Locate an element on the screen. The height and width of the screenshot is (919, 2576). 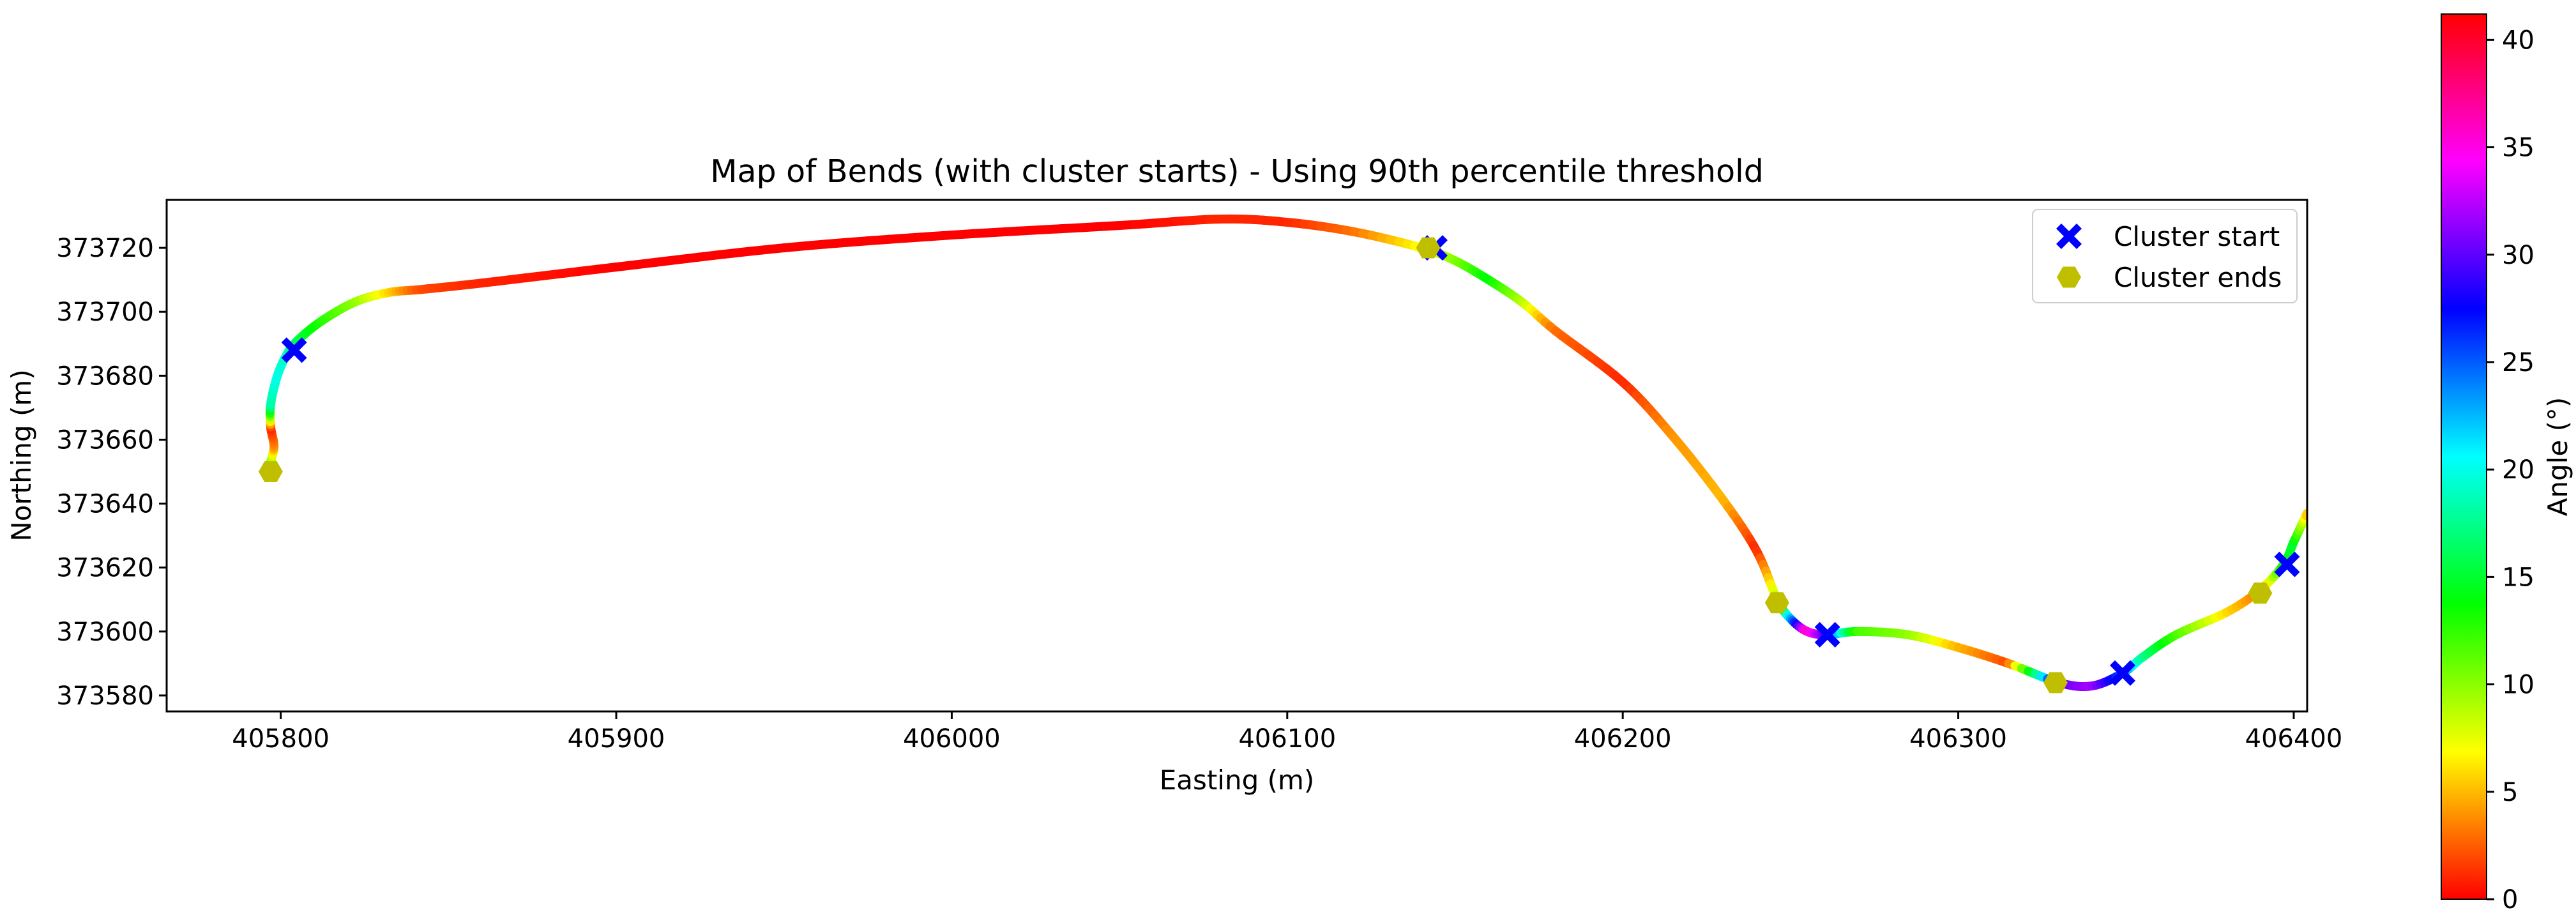
colorbar-tick-label: 5 is located at coordinates (2510, 792).